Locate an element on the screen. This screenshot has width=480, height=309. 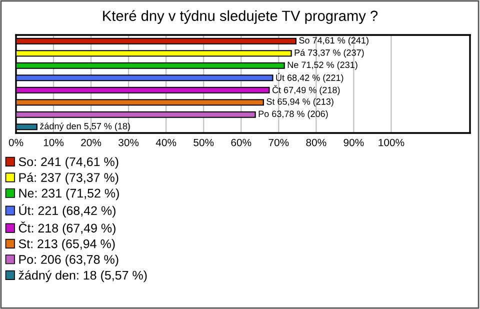
x-tick-label: 100% is located at coordinates (391, 142).